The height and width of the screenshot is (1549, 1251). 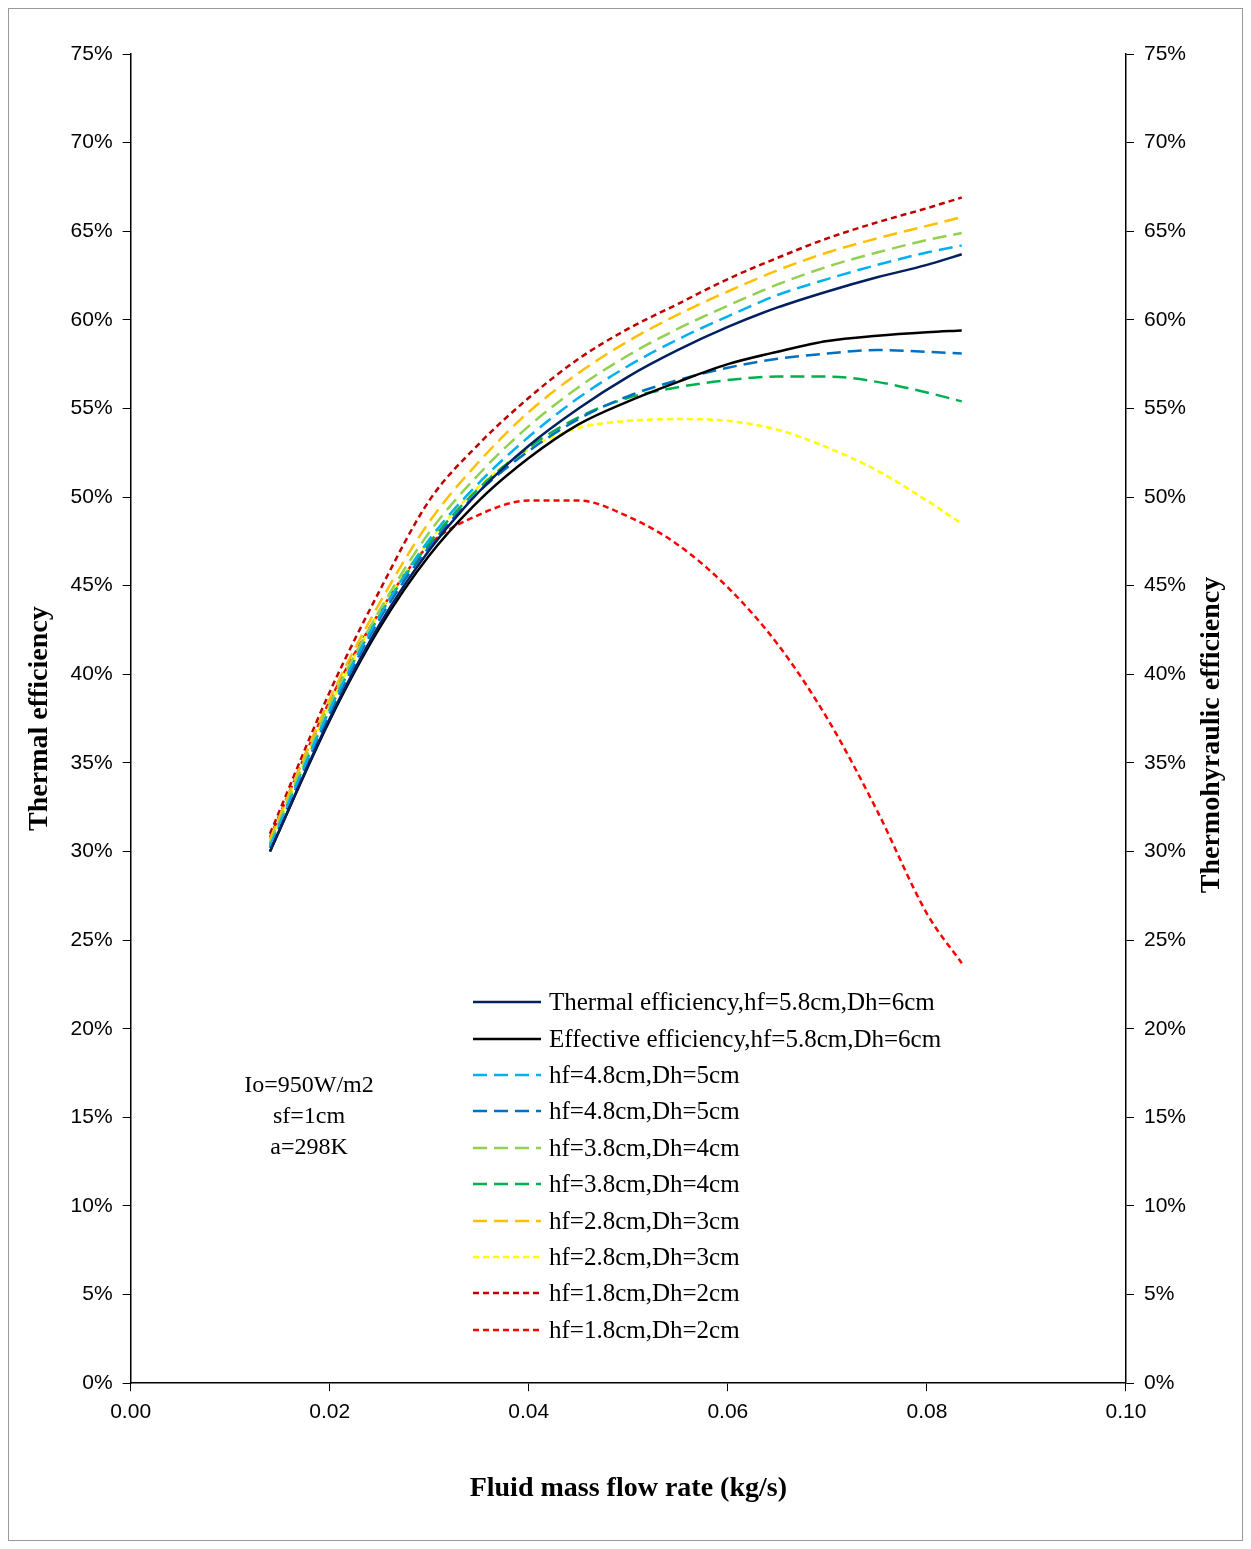 What do you see at coordinates (1164, 761) in the screenshot?
I see `y2-tick-label: 35%` at bounding box center [1164, 761].